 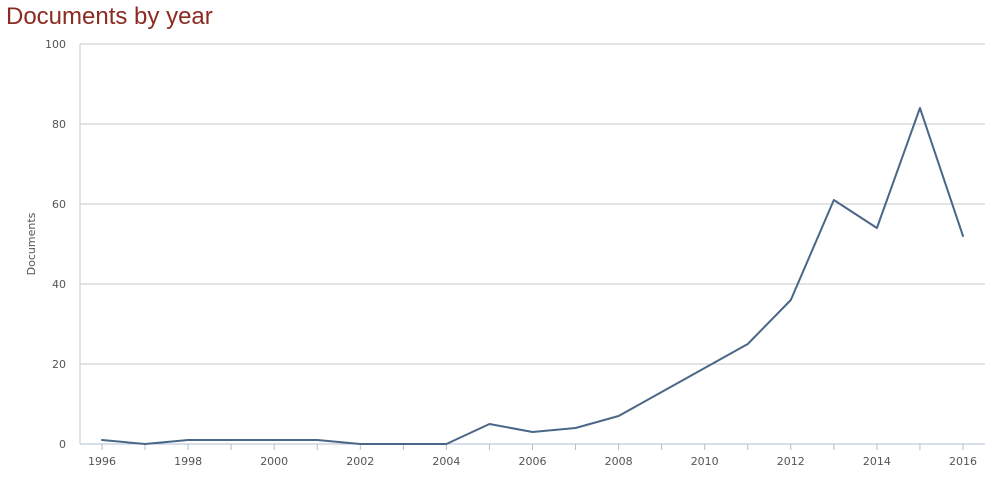 I want to click on x-tick-label: 2016, so click(x=963, y=461).